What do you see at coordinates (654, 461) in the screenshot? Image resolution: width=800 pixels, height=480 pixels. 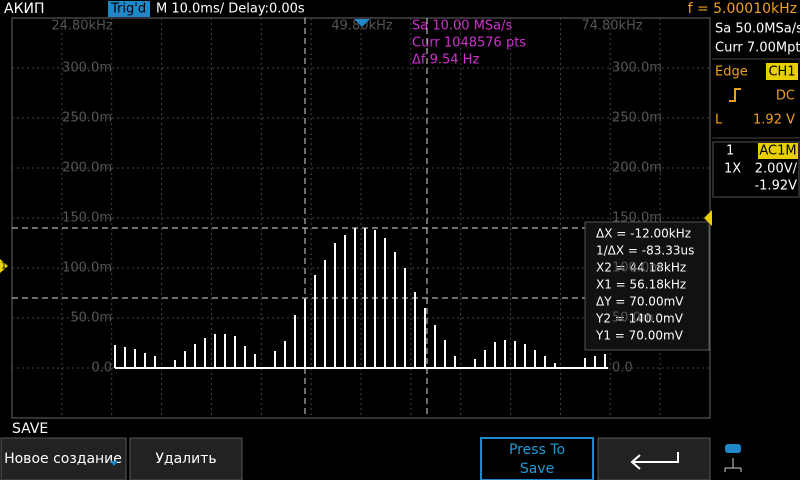 I see `back-icon` at bounding box center [654, 461].